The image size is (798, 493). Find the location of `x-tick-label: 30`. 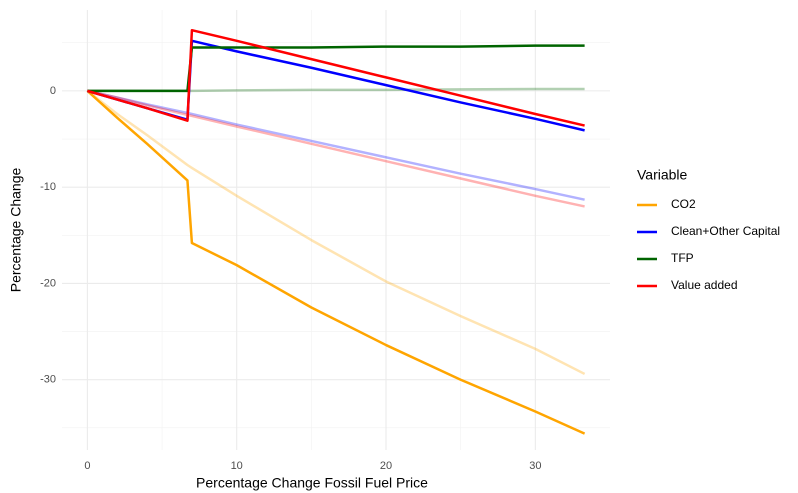

x-tick-label: 30 is located at coordinates (535, 466).